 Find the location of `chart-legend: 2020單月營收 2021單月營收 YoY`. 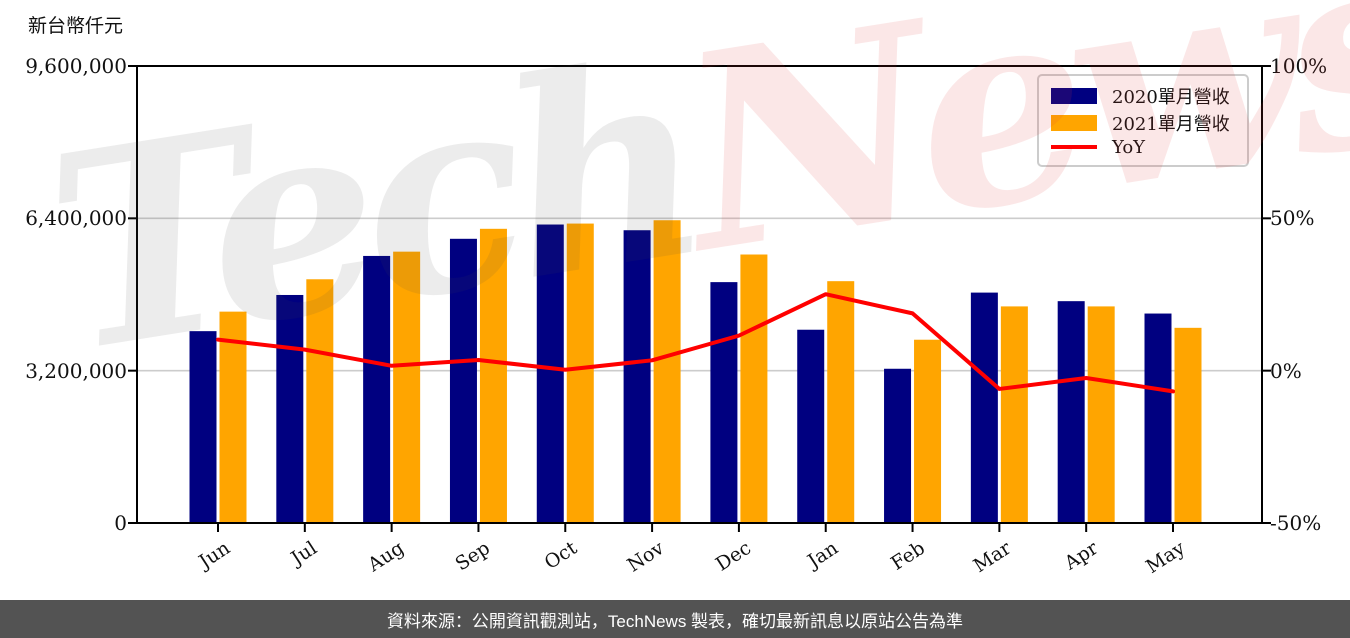

chart-legend: 2020單月營收 2021單月營收 YoY is located at coordinates (1143, 120).